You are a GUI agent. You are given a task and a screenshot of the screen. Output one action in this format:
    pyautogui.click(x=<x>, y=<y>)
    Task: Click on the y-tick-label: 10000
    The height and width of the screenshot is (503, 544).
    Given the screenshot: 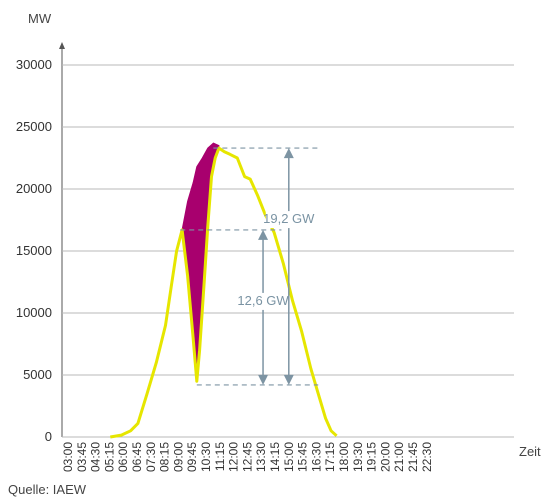 What is the action you would take?
    pyautogui.click(x=34, y=312)
    